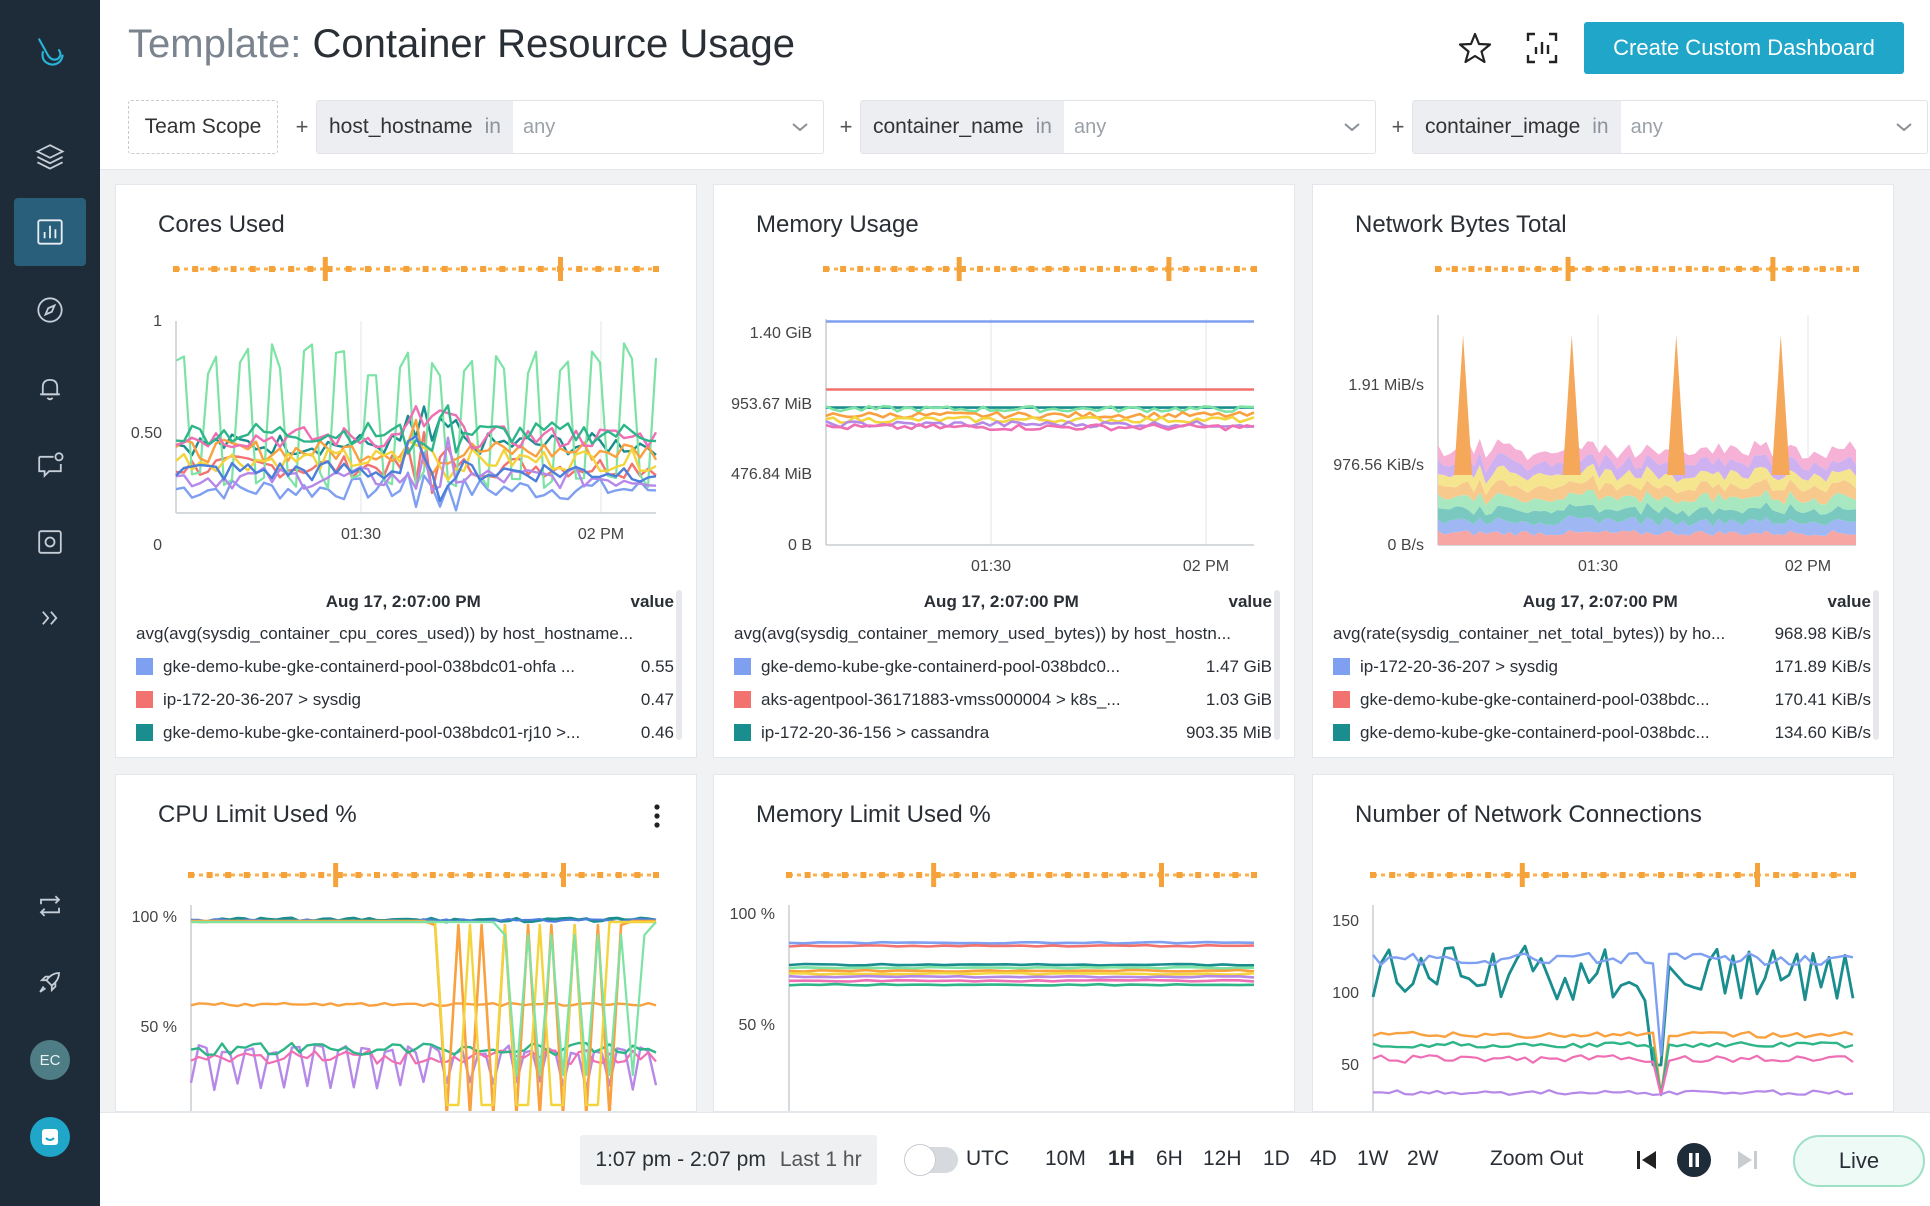  I want to click on panel-network-connections: Number of Network Connections 150 100 50, so click(1603, 943).